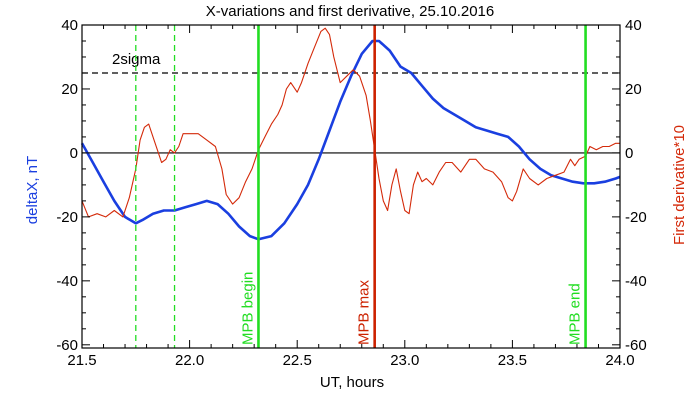 The height and width of the screenshot is (400, 700). I want to click on marker-label: MPB max, so click(364, 312).